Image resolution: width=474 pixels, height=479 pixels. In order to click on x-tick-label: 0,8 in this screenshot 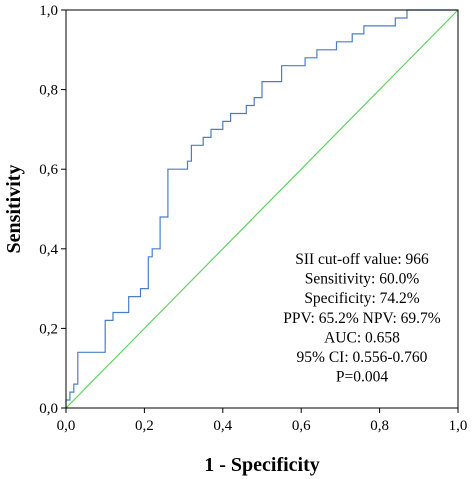, I will do `click(379, 426)`.